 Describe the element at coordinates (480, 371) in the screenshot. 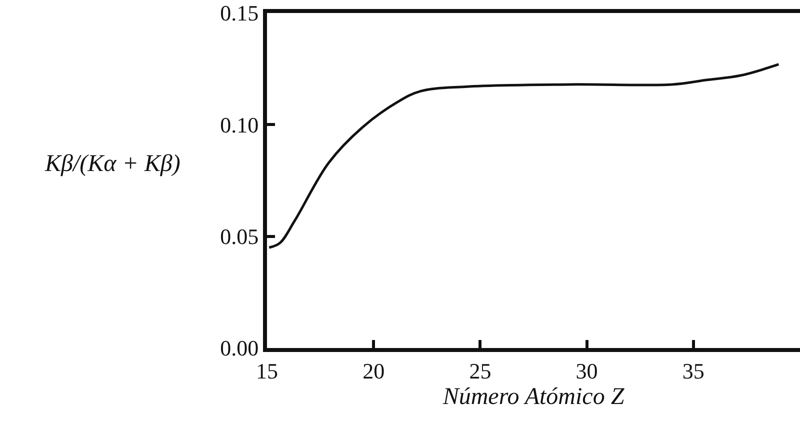

I see `x-tick-label: 25` at that location.